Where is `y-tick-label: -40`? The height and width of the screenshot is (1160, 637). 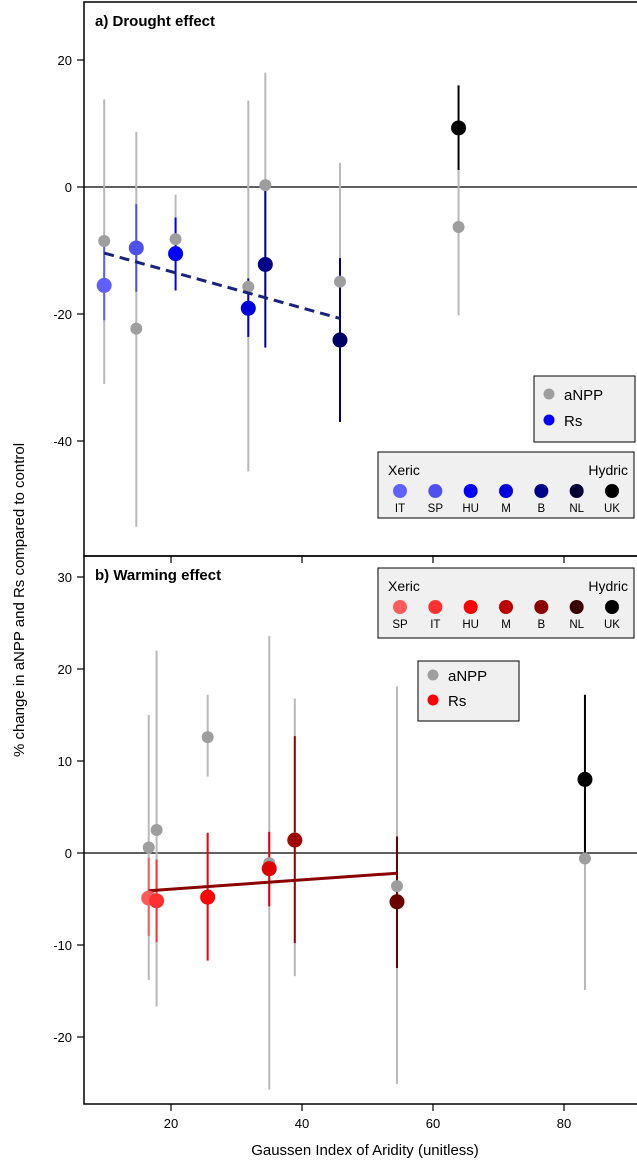 y-tick-label: -40 is located at coordinates (62, 441).